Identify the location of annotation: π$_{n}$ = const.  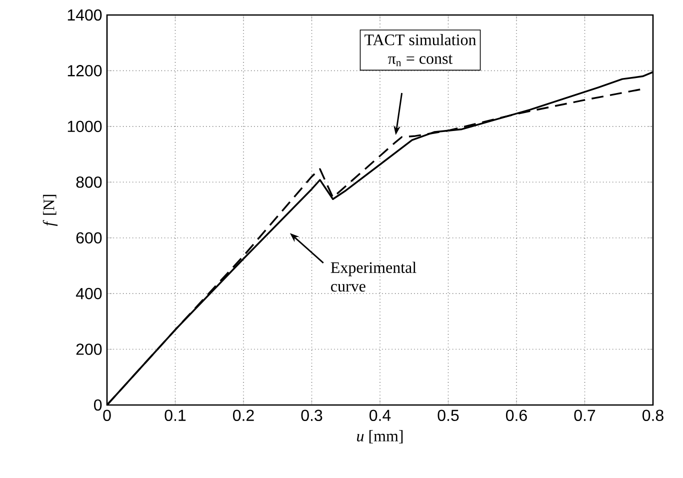
(420, 60).